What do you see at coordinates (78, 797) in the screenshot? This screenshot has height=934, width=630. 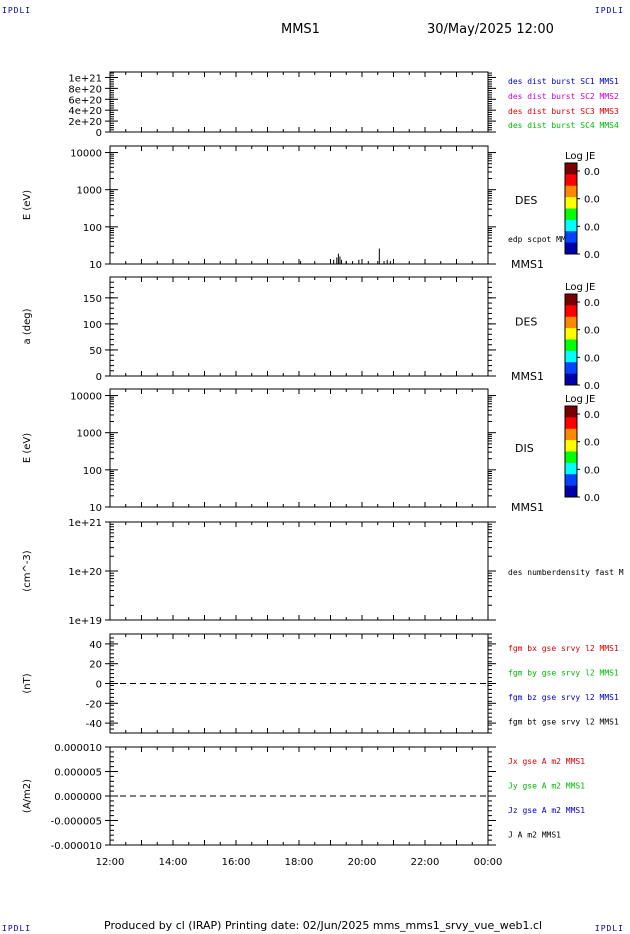 I see `y-tick-label: 0.000000` at bounding box center [78, 797].